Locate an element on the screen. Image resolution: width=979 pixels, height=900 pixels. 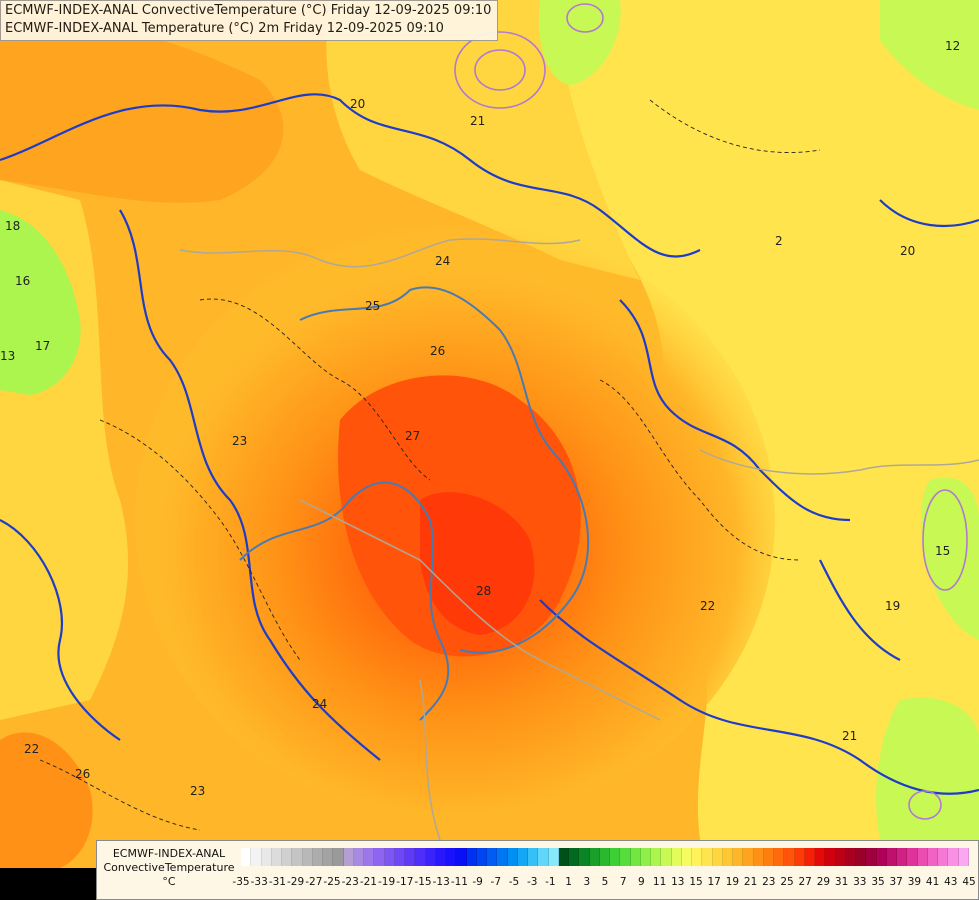
legend-tick-label: -35 is located at coordinates (241, 882).